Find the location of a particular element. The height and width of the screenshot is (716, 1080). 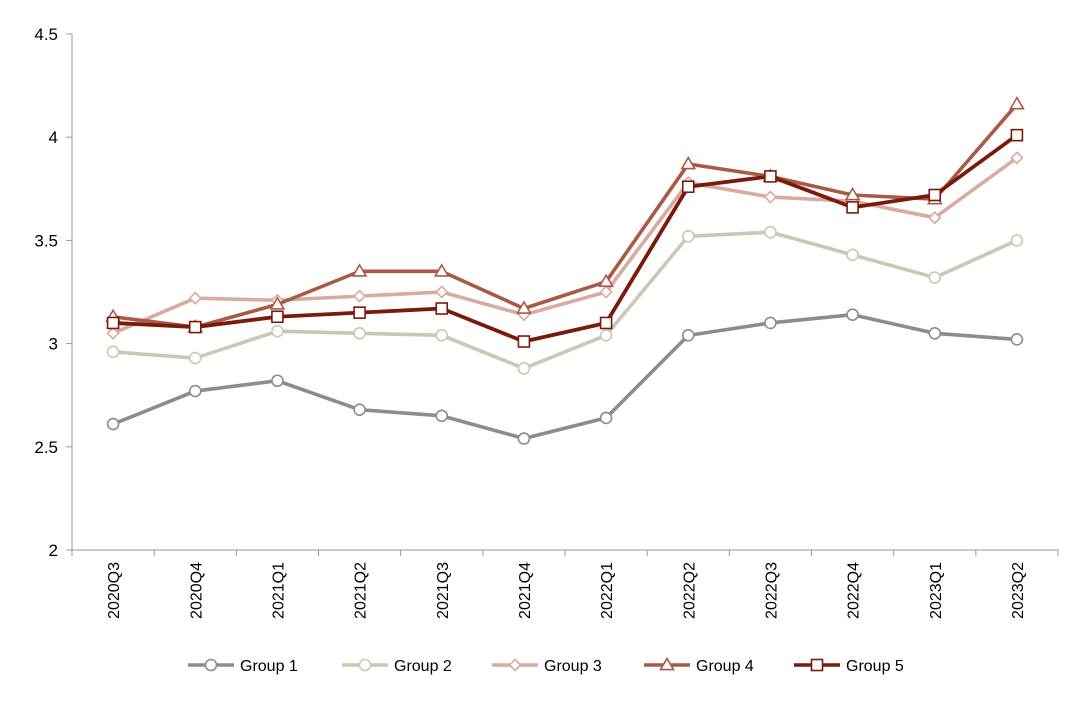

legend-label: Group 2 is located at coordinates (423, 666).